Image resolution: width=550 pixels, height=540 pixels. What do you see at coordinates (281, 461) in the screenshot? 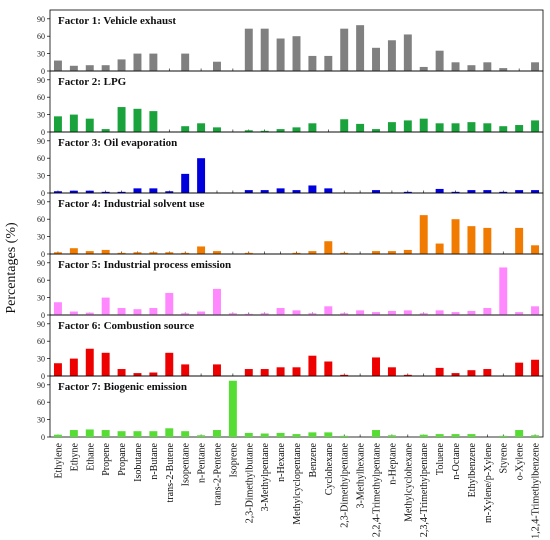
I see `category-label: n-Hexane` at bounding box center [281, 461].